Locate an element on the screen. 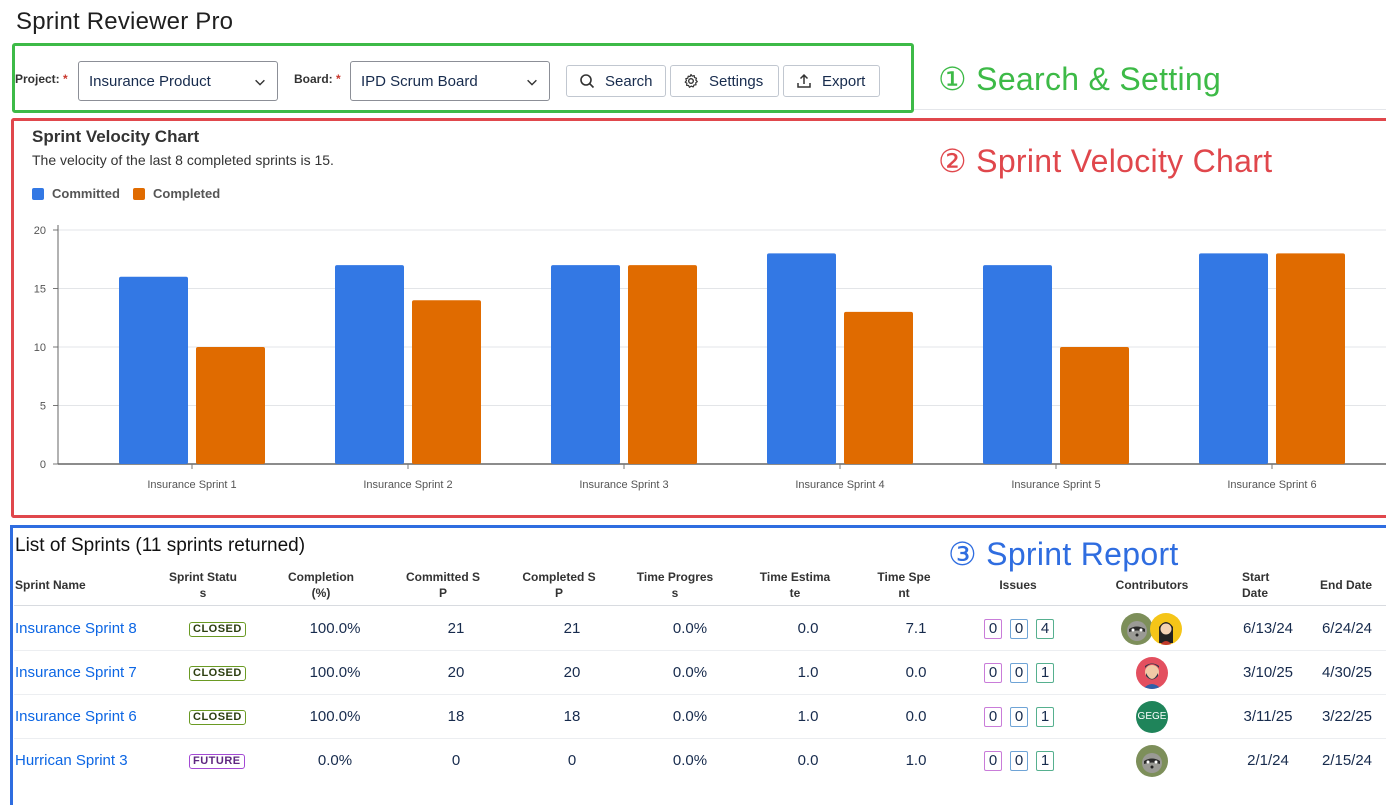 Image resolution: width=1386 pixels, height=805 pixels. sprint-name-link: Insurance Sprint 8 is located at coordinates (76, 628).